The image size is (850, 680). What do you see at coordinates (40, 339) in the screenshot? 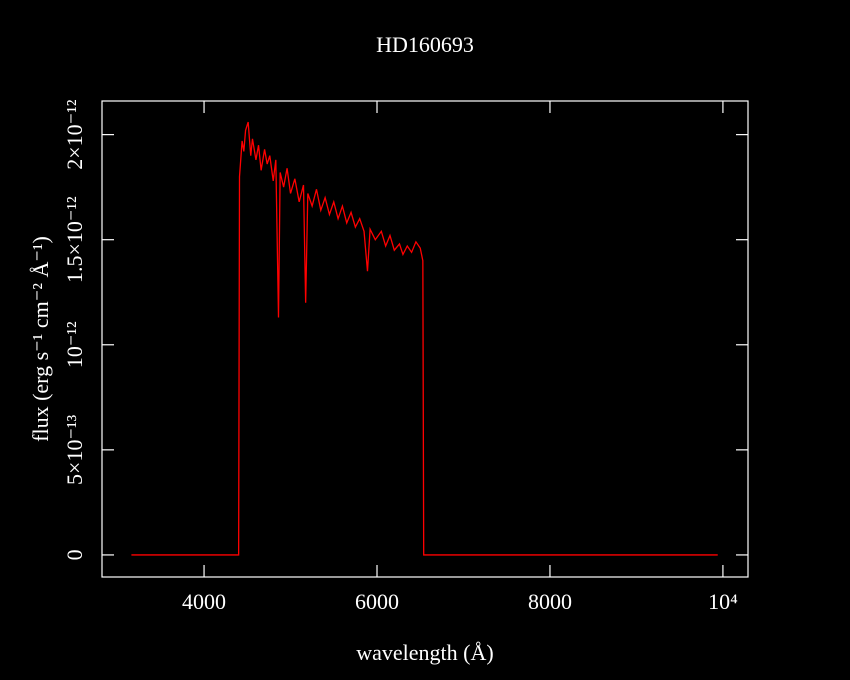
I see `y-axis-label: flux (erg s⁻¹ cm⁻² Å⁻¹)` at bounding box center [40, 339].